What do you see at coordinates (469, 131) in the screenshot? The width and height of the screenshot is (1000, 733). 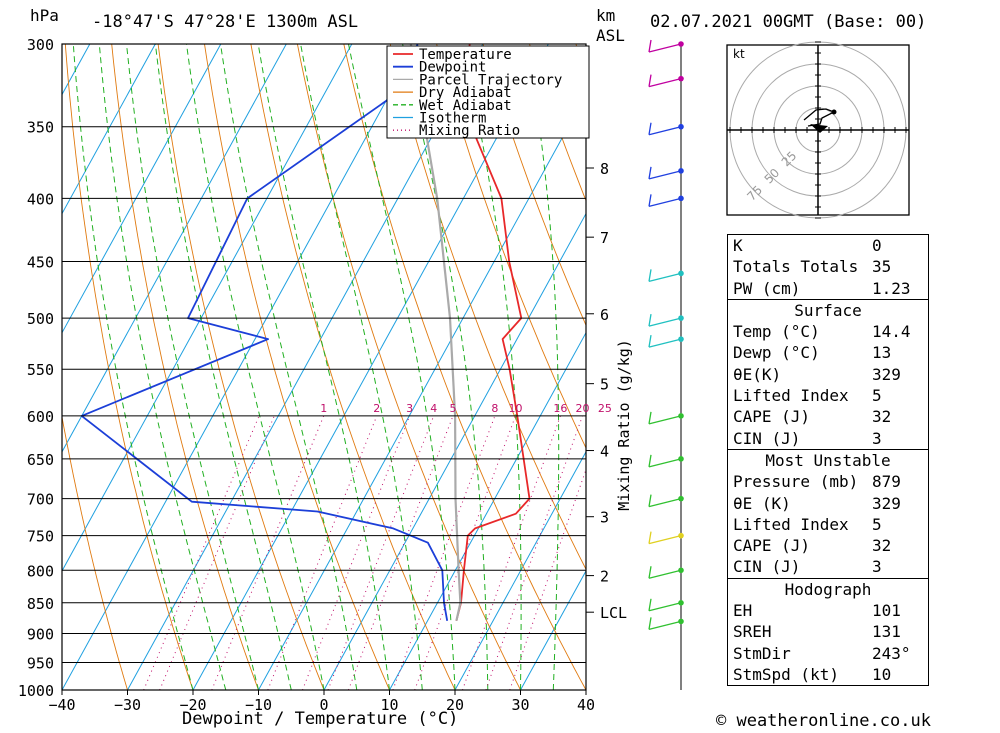 I see `legend-entry-label: Mixing Ratio` at bounding box center [469, 131].